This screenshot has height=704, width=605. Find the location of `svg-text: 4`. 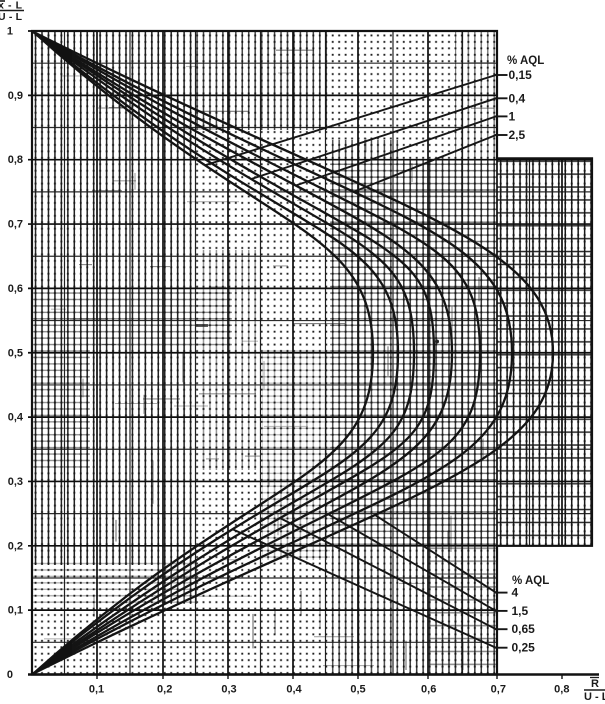

svg-text: 4 is located at coordinates (515, 593).